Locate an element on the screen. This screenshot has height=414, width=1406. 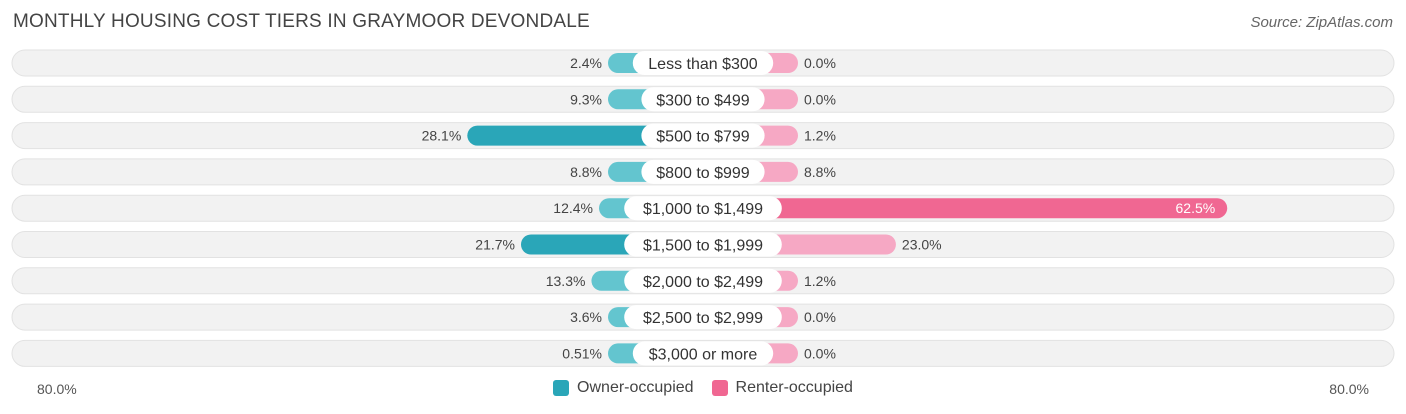
owner-value-label: 28.1% is located at coordinates (442, 136).